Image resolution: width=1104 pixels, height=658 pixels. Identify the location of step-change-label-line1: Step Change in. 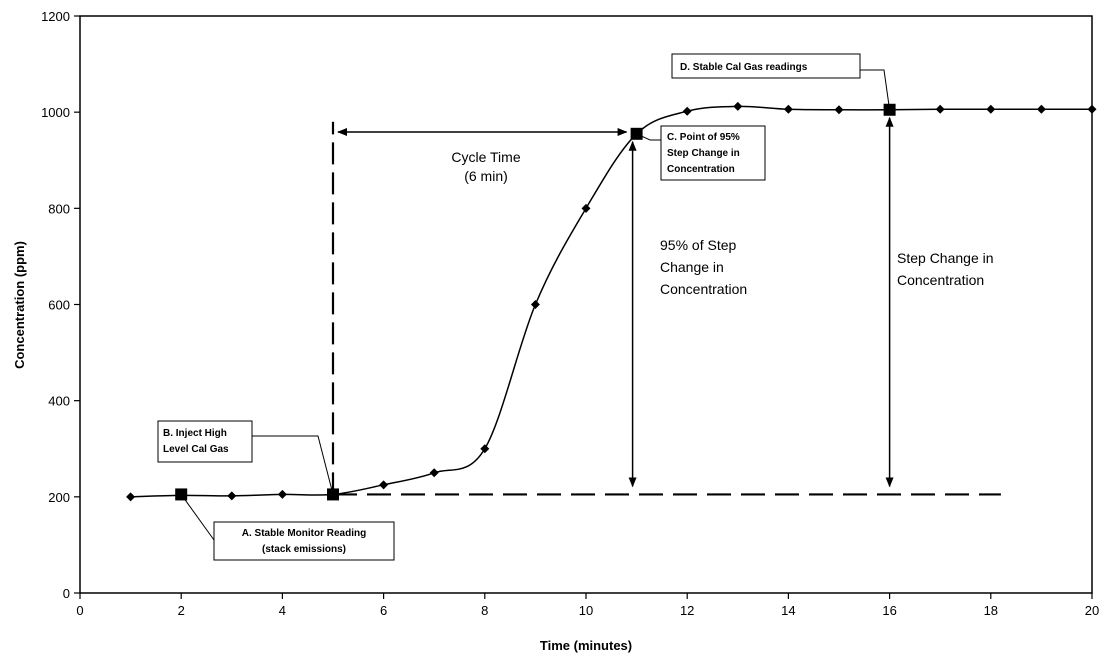
(945, 258).